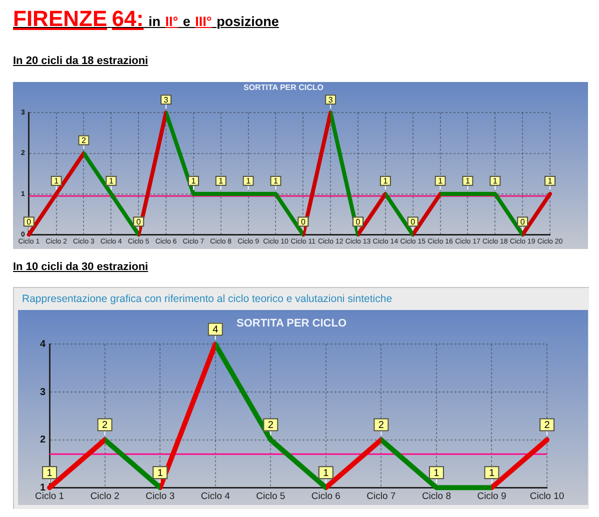 The height and width of the screenshot is (517, 599). What do you see at coordinates (207, 299) in the screenshot?
I see `text: Rappresentazione grafica con riferimento al ciclo teorico e valutazioni sintetiche` at bounding box center [207, 299].